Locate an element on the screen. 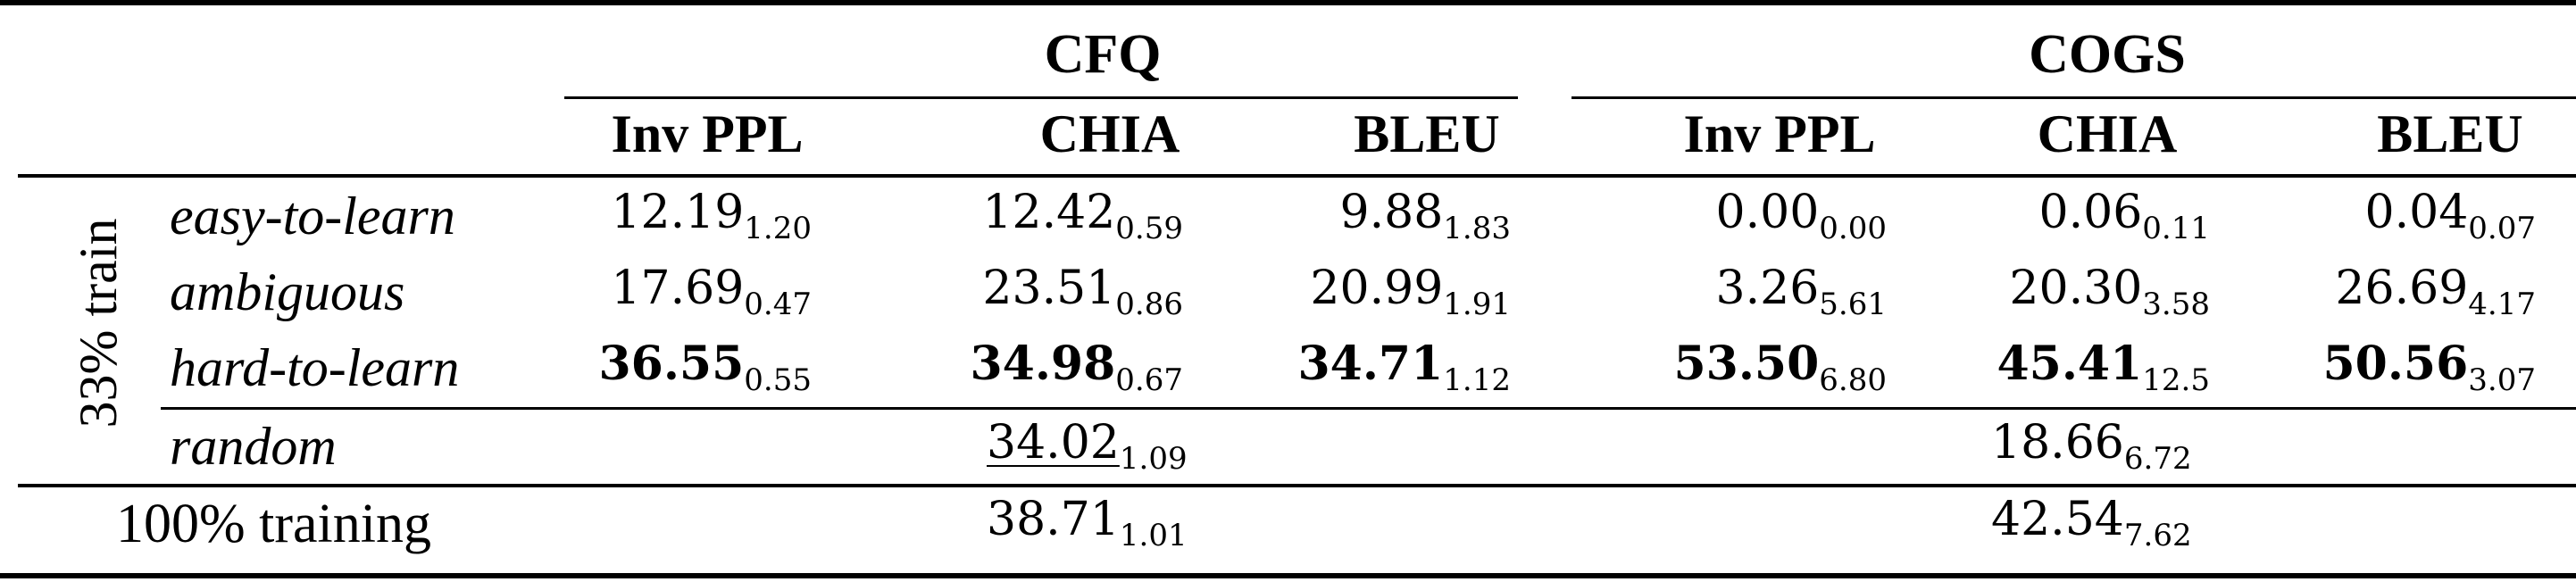 This screenshot has height=582, width=2576. cell-easy-cfq-invppl: 12.191.20 is located at coordinates (711, 216).